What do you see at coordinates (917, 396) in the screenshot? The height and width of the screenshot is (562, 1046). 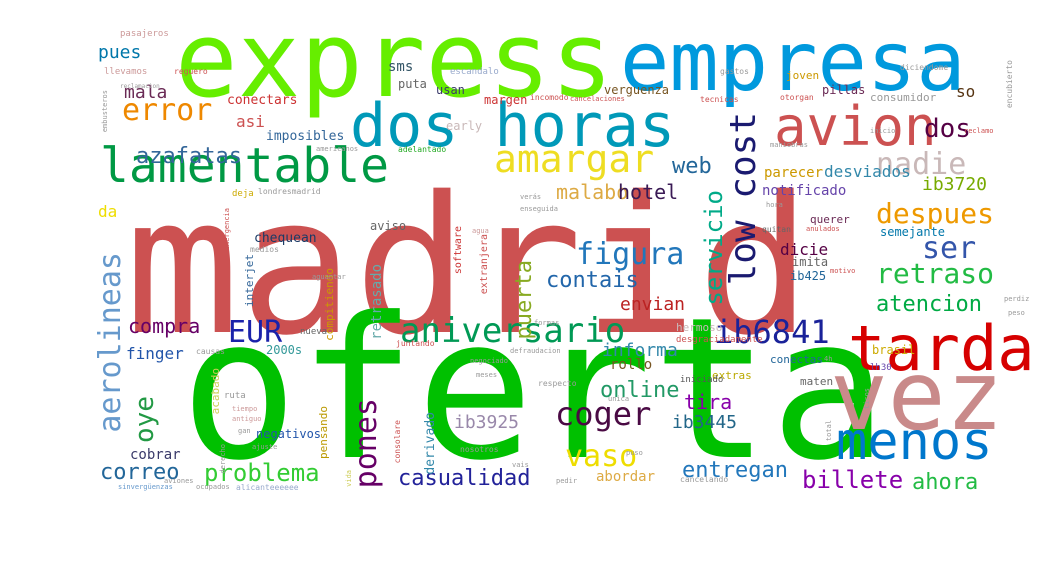 I see `word-vez: vez` at bounding box center [917, 396].